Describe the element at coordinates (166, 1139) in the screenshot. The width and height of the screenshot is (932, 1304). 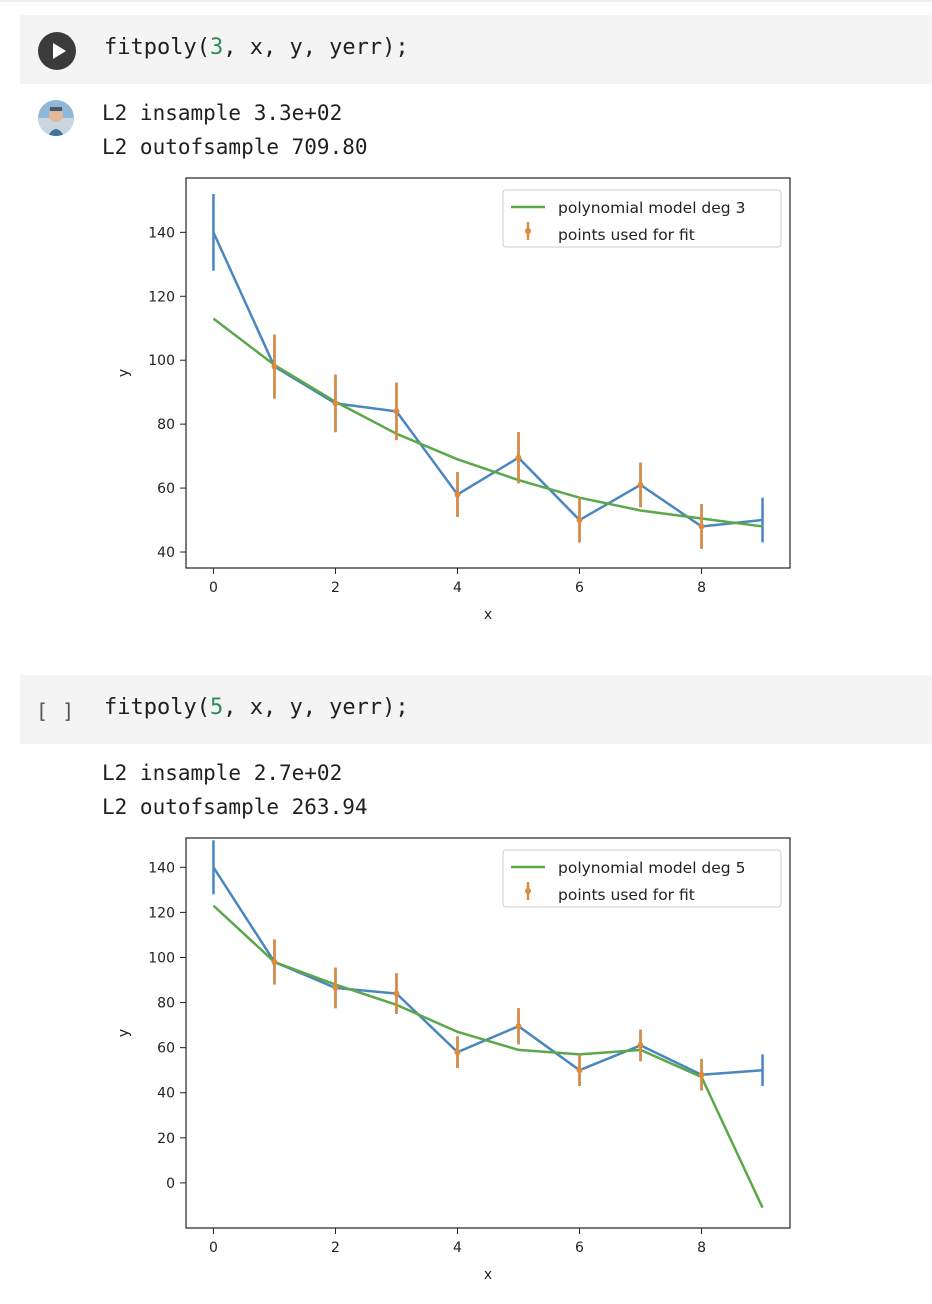
I see `y-tick-label: 20` at that location.